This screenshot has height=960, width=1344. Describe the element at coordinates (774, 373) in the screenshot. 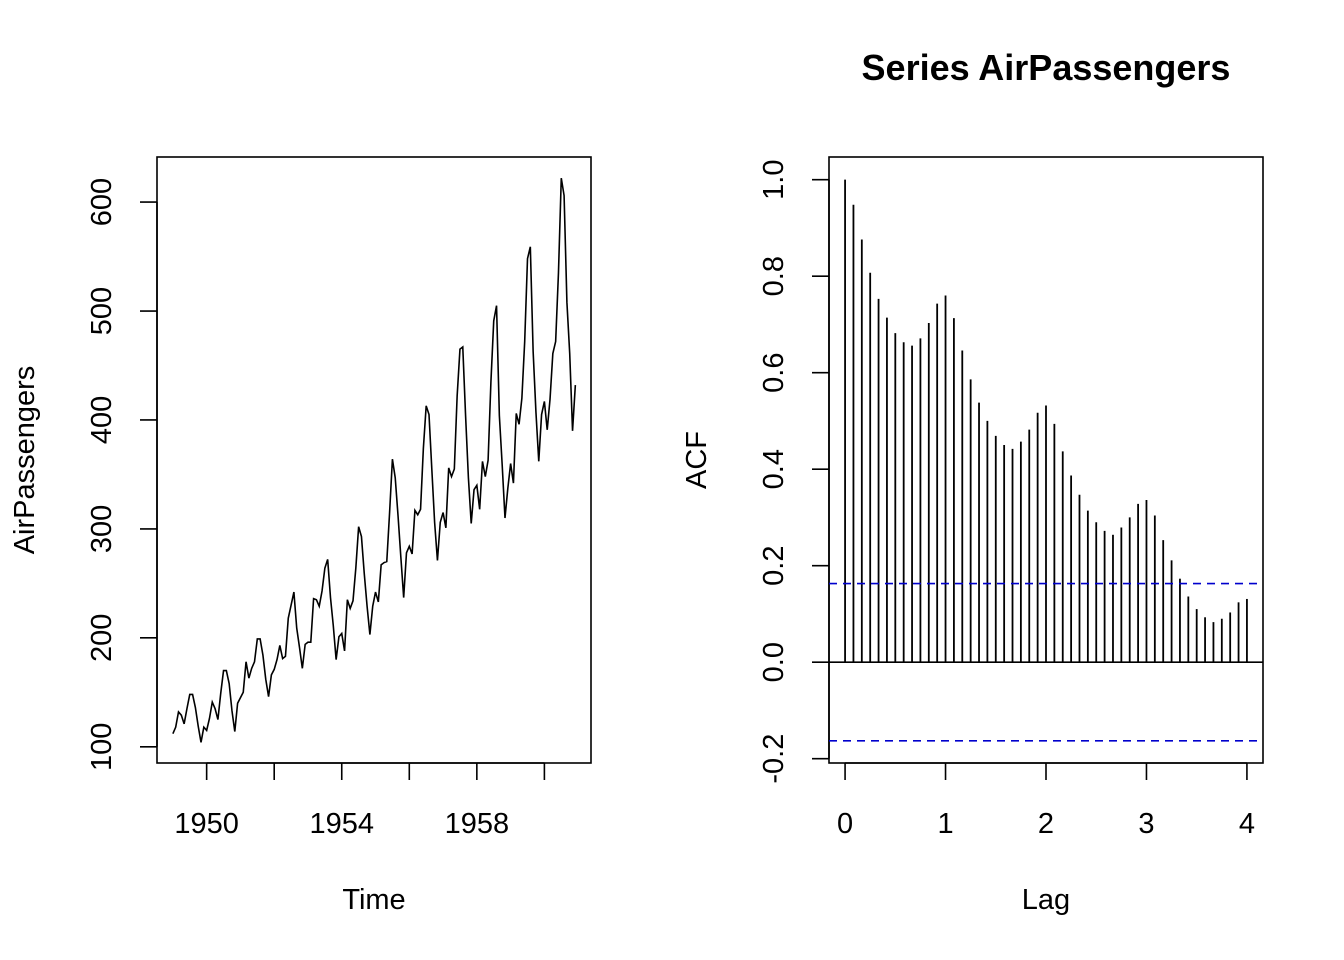

I see `y-tick-label-right: 0.6` at that location.